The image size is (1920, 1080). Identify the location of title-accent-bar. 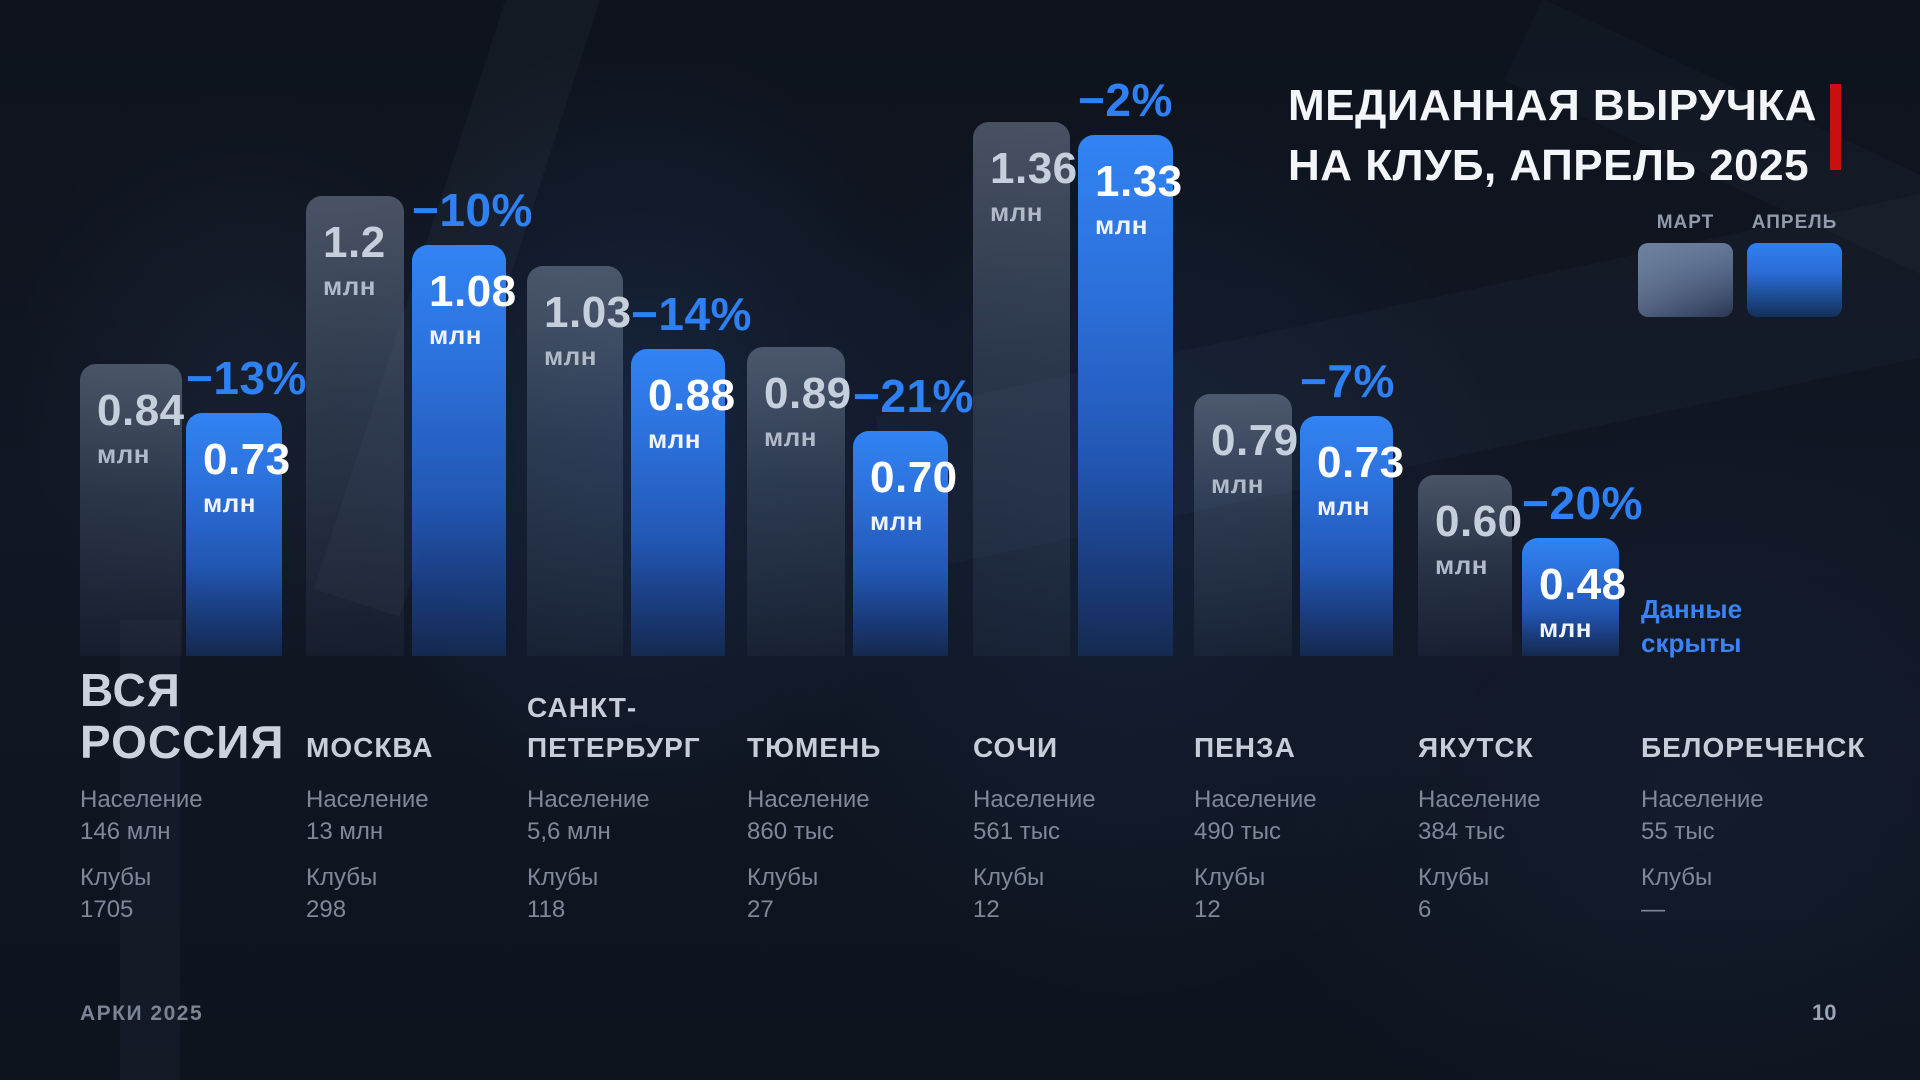
(1835, 127).